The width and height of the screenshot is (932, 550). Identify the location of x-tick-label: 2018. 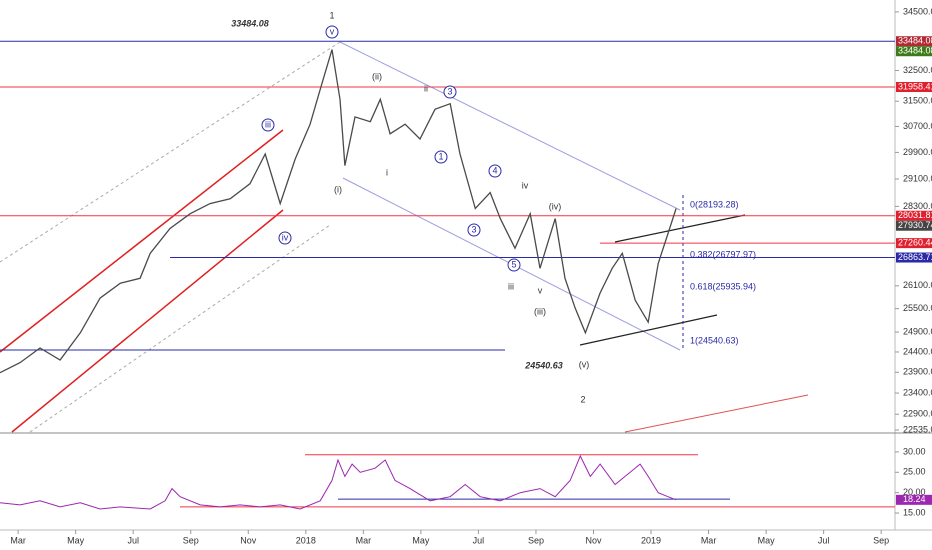
(306, 540).